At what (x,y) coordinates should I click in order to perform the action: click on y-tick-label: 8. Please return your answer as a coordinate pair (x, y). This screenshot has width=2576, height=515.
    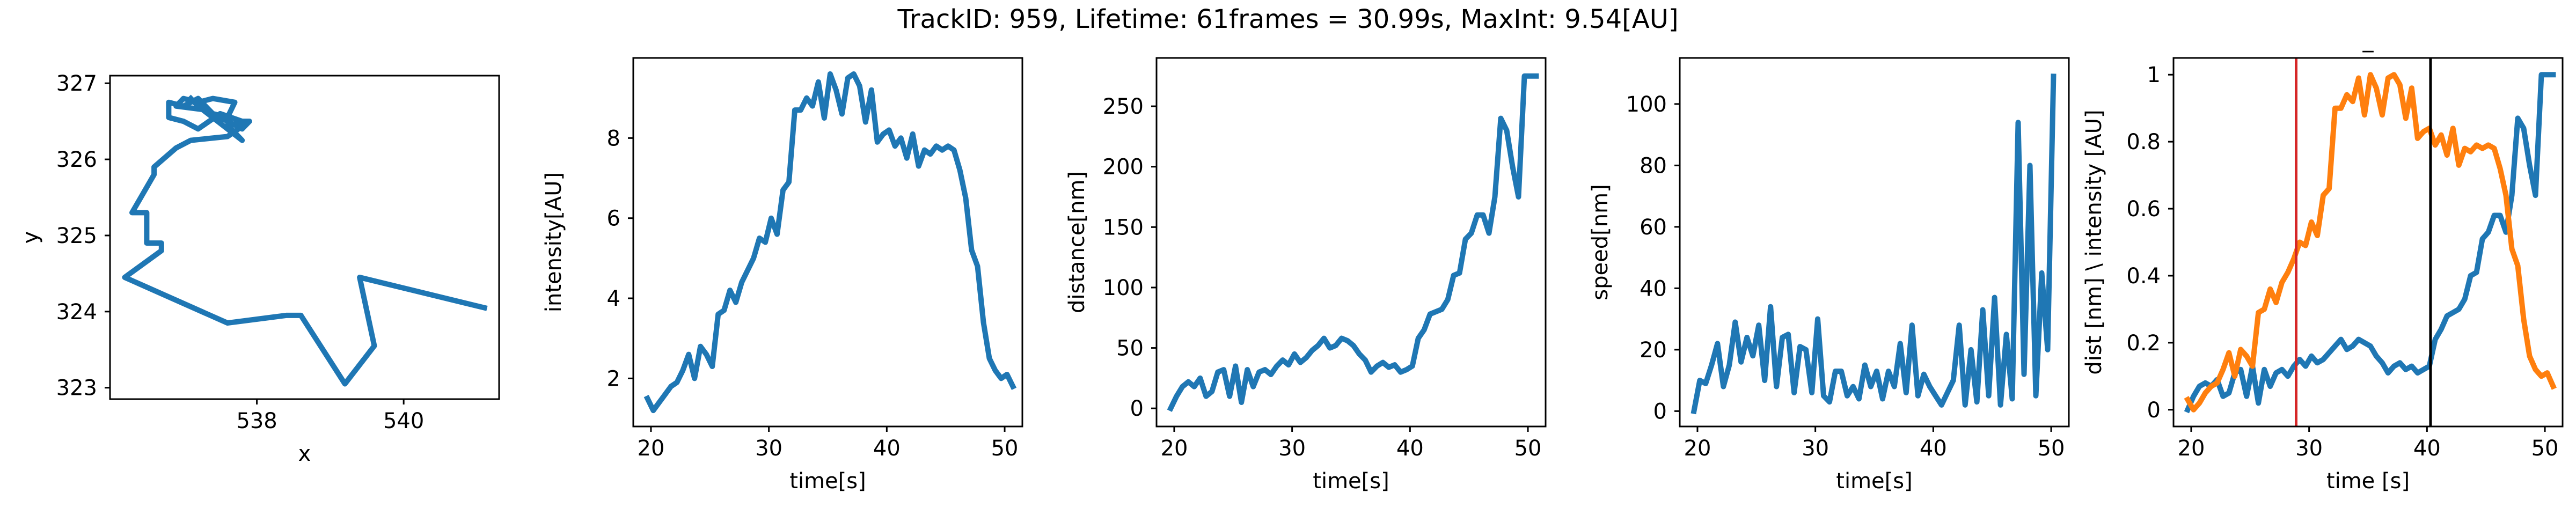
    Looking at the image, I should click on (613, 139).